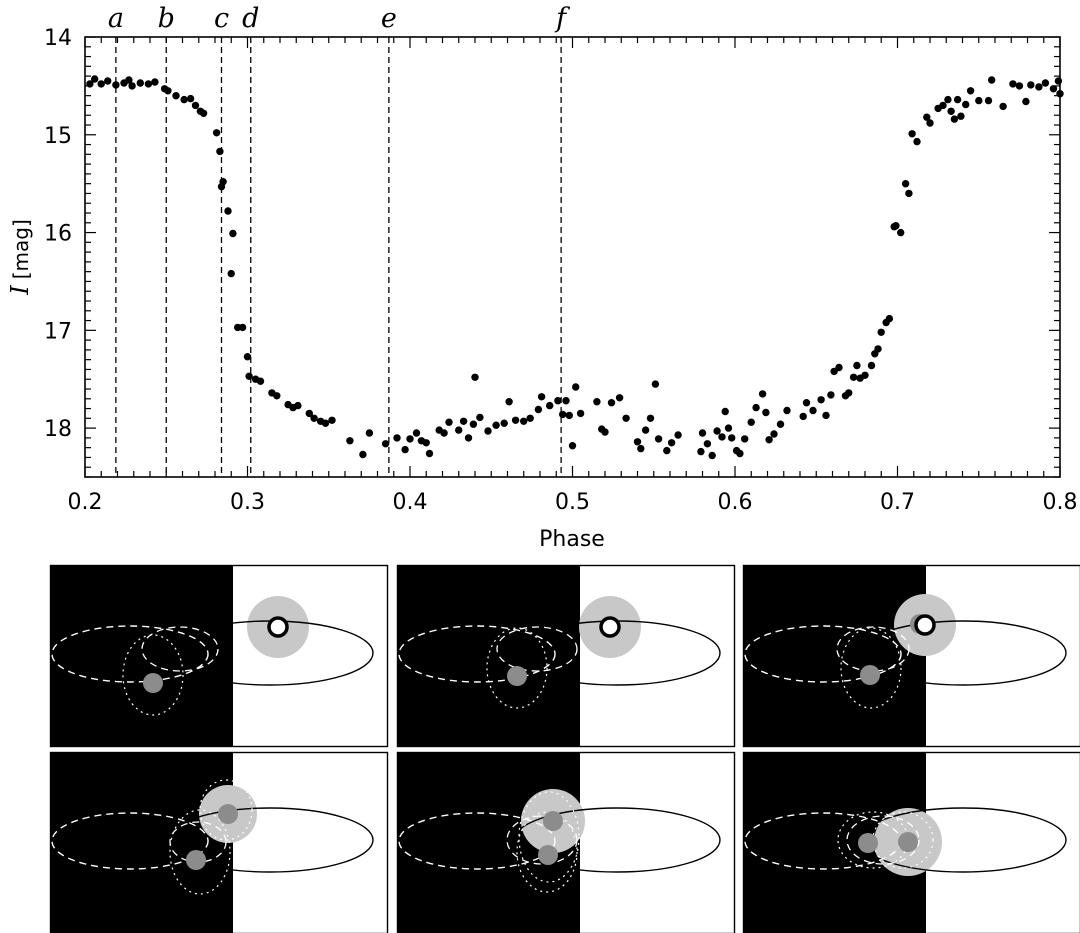 Image resolution: width=1080 pixels, height=933 pixels. Describe the element at coordinates (116, 18) in the screenshot. I see `marker-label-a: a` at that location.